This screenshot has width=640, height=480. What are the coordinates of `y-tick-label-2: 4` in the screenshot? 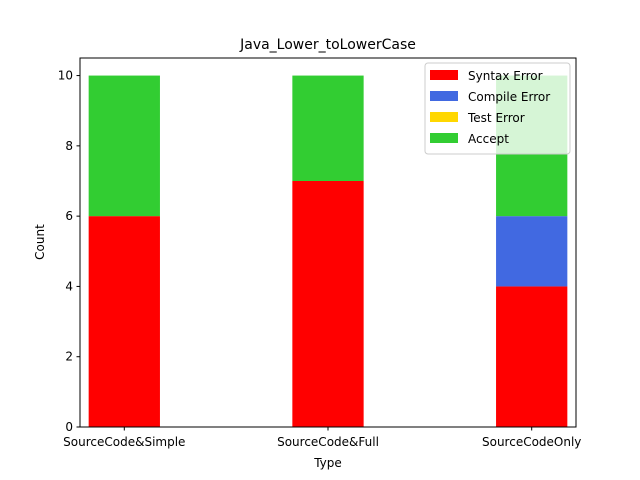 It's located at (69, 286).